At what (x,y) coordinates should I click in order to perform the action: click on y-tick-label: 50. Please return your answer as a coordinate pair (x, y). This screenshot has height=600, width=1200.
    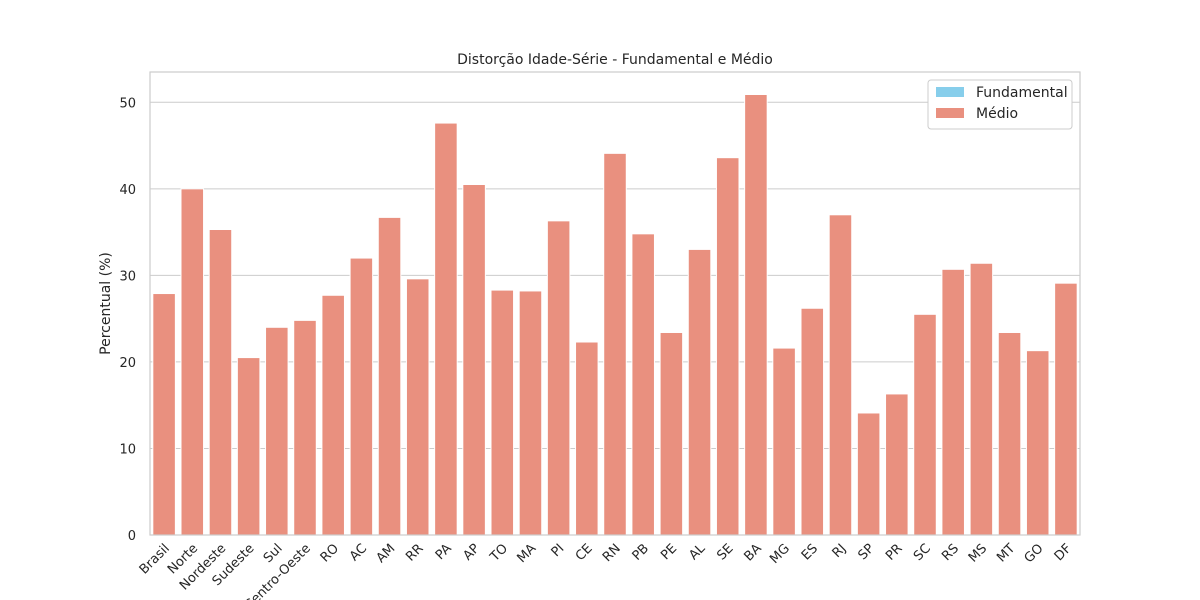
    Looking at the image, I should click on (127, 103).